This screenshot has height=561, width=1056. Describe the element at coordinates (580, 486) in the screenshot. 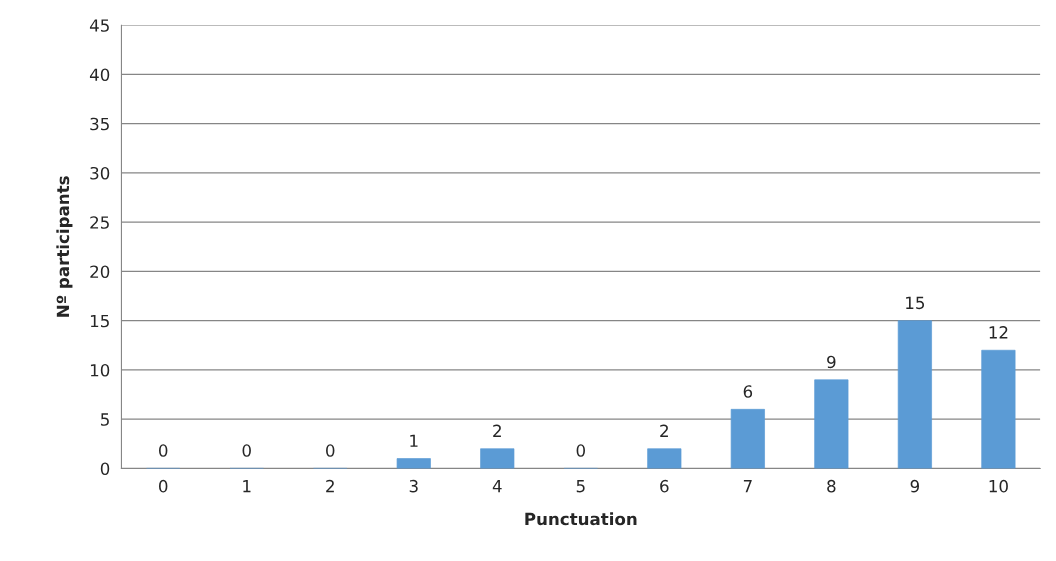

I see `x-tick-label: 5` at that location.